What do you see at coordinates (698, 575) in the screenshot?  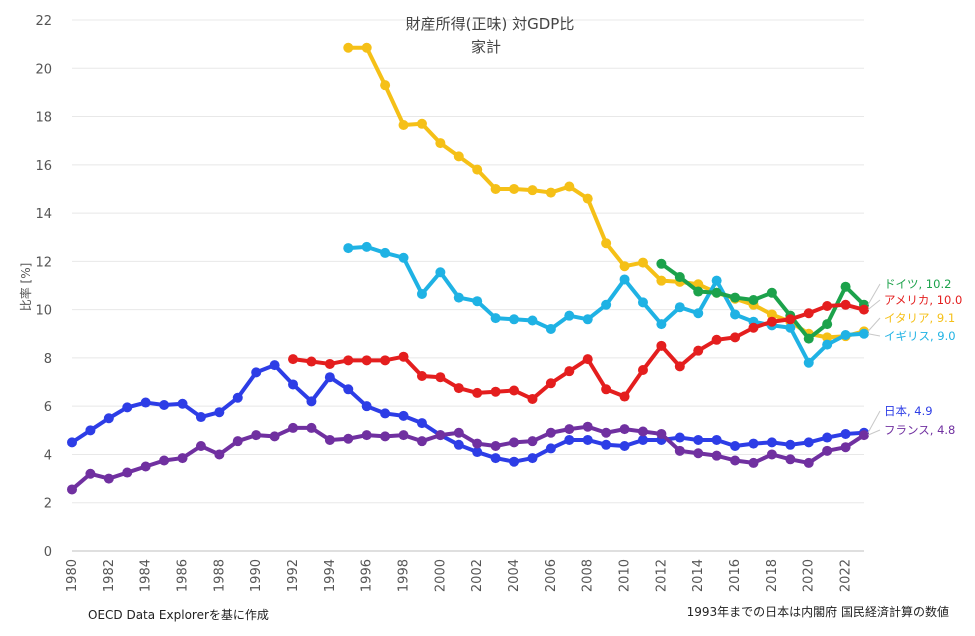 I see `x-tick-label: 2014` at bounding box center [698, 575].